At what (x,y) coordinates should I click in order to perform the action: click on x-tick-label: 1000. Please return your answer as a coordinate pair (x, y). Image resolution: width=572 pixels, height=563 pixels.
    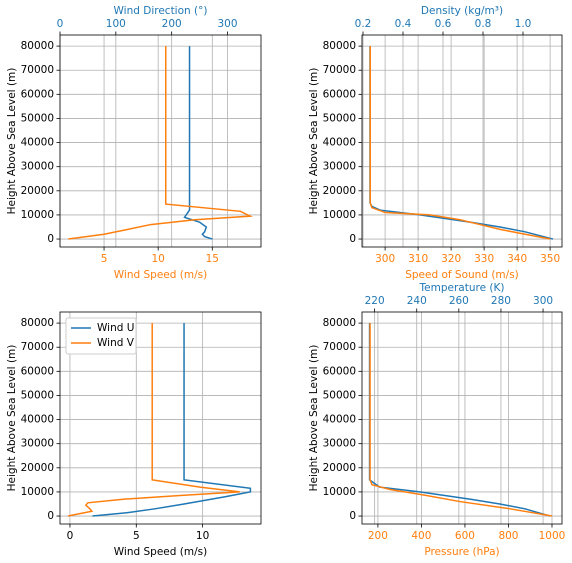
    Looking at the image, I should click on (552, 536).